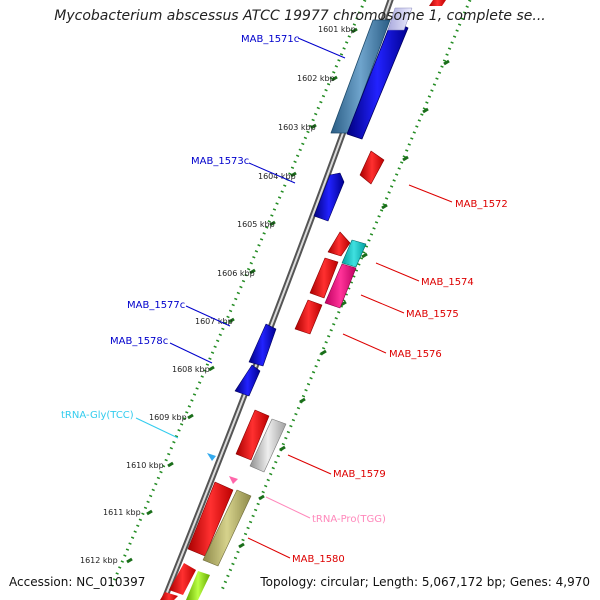  What do you see at coordinates (122, 512) in the screenshot?
I see `tick-label: 1611 kbp` at bounding box center [122, 512].